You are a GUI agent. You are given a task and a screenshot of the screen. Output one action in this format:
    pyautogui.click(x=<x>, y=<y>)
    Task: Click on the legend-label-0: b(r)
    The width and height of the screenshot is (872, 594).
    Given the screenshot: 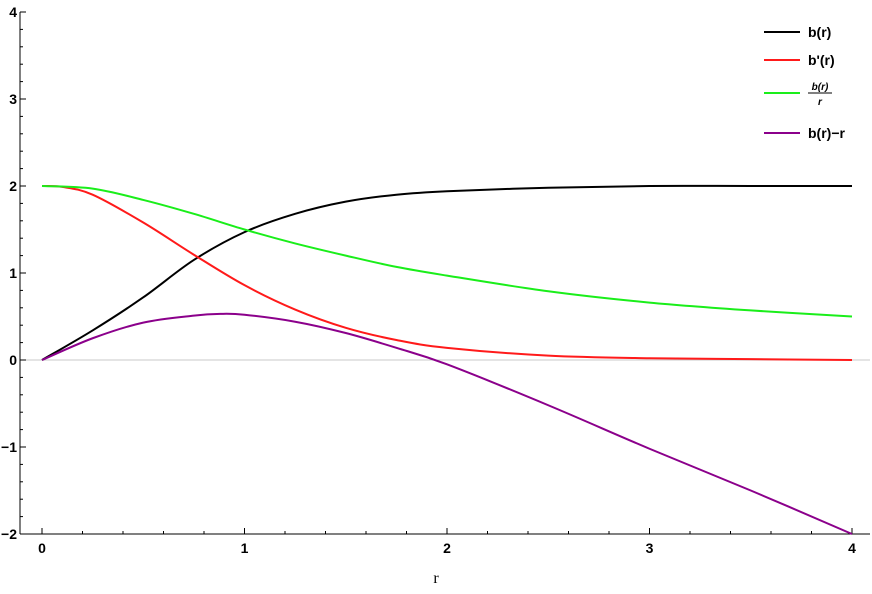 What is the action you would take?
    pyautogui.click(x=819, y=32)
    